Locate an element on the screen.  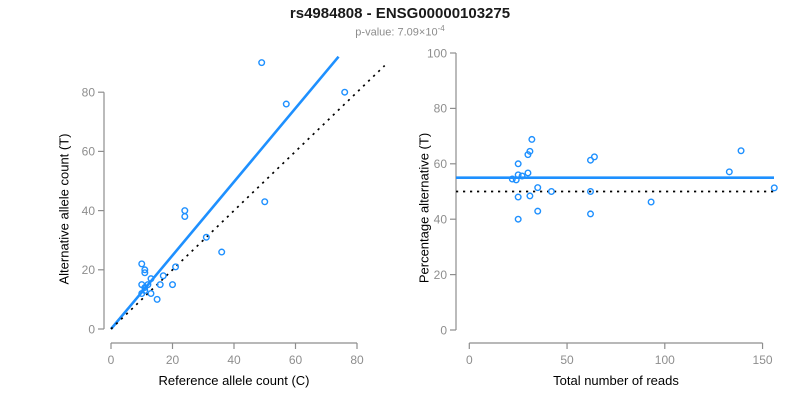
figure-title: rs4984808 - ENSG00000103275 is located at coordinates (400, 13).